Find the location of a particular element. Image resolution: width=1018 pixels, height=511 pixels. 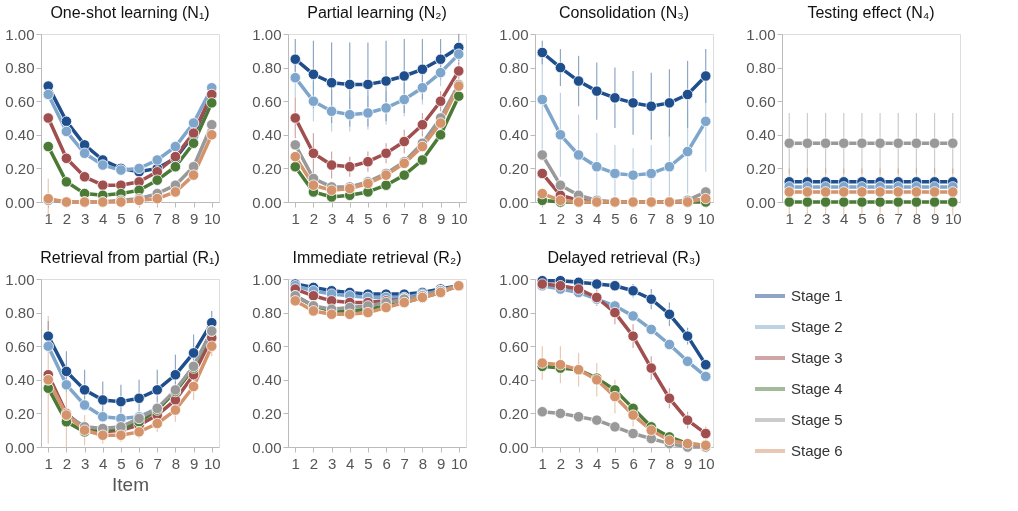

legend-label: Stage 5 is located at coordinates (817, 419).